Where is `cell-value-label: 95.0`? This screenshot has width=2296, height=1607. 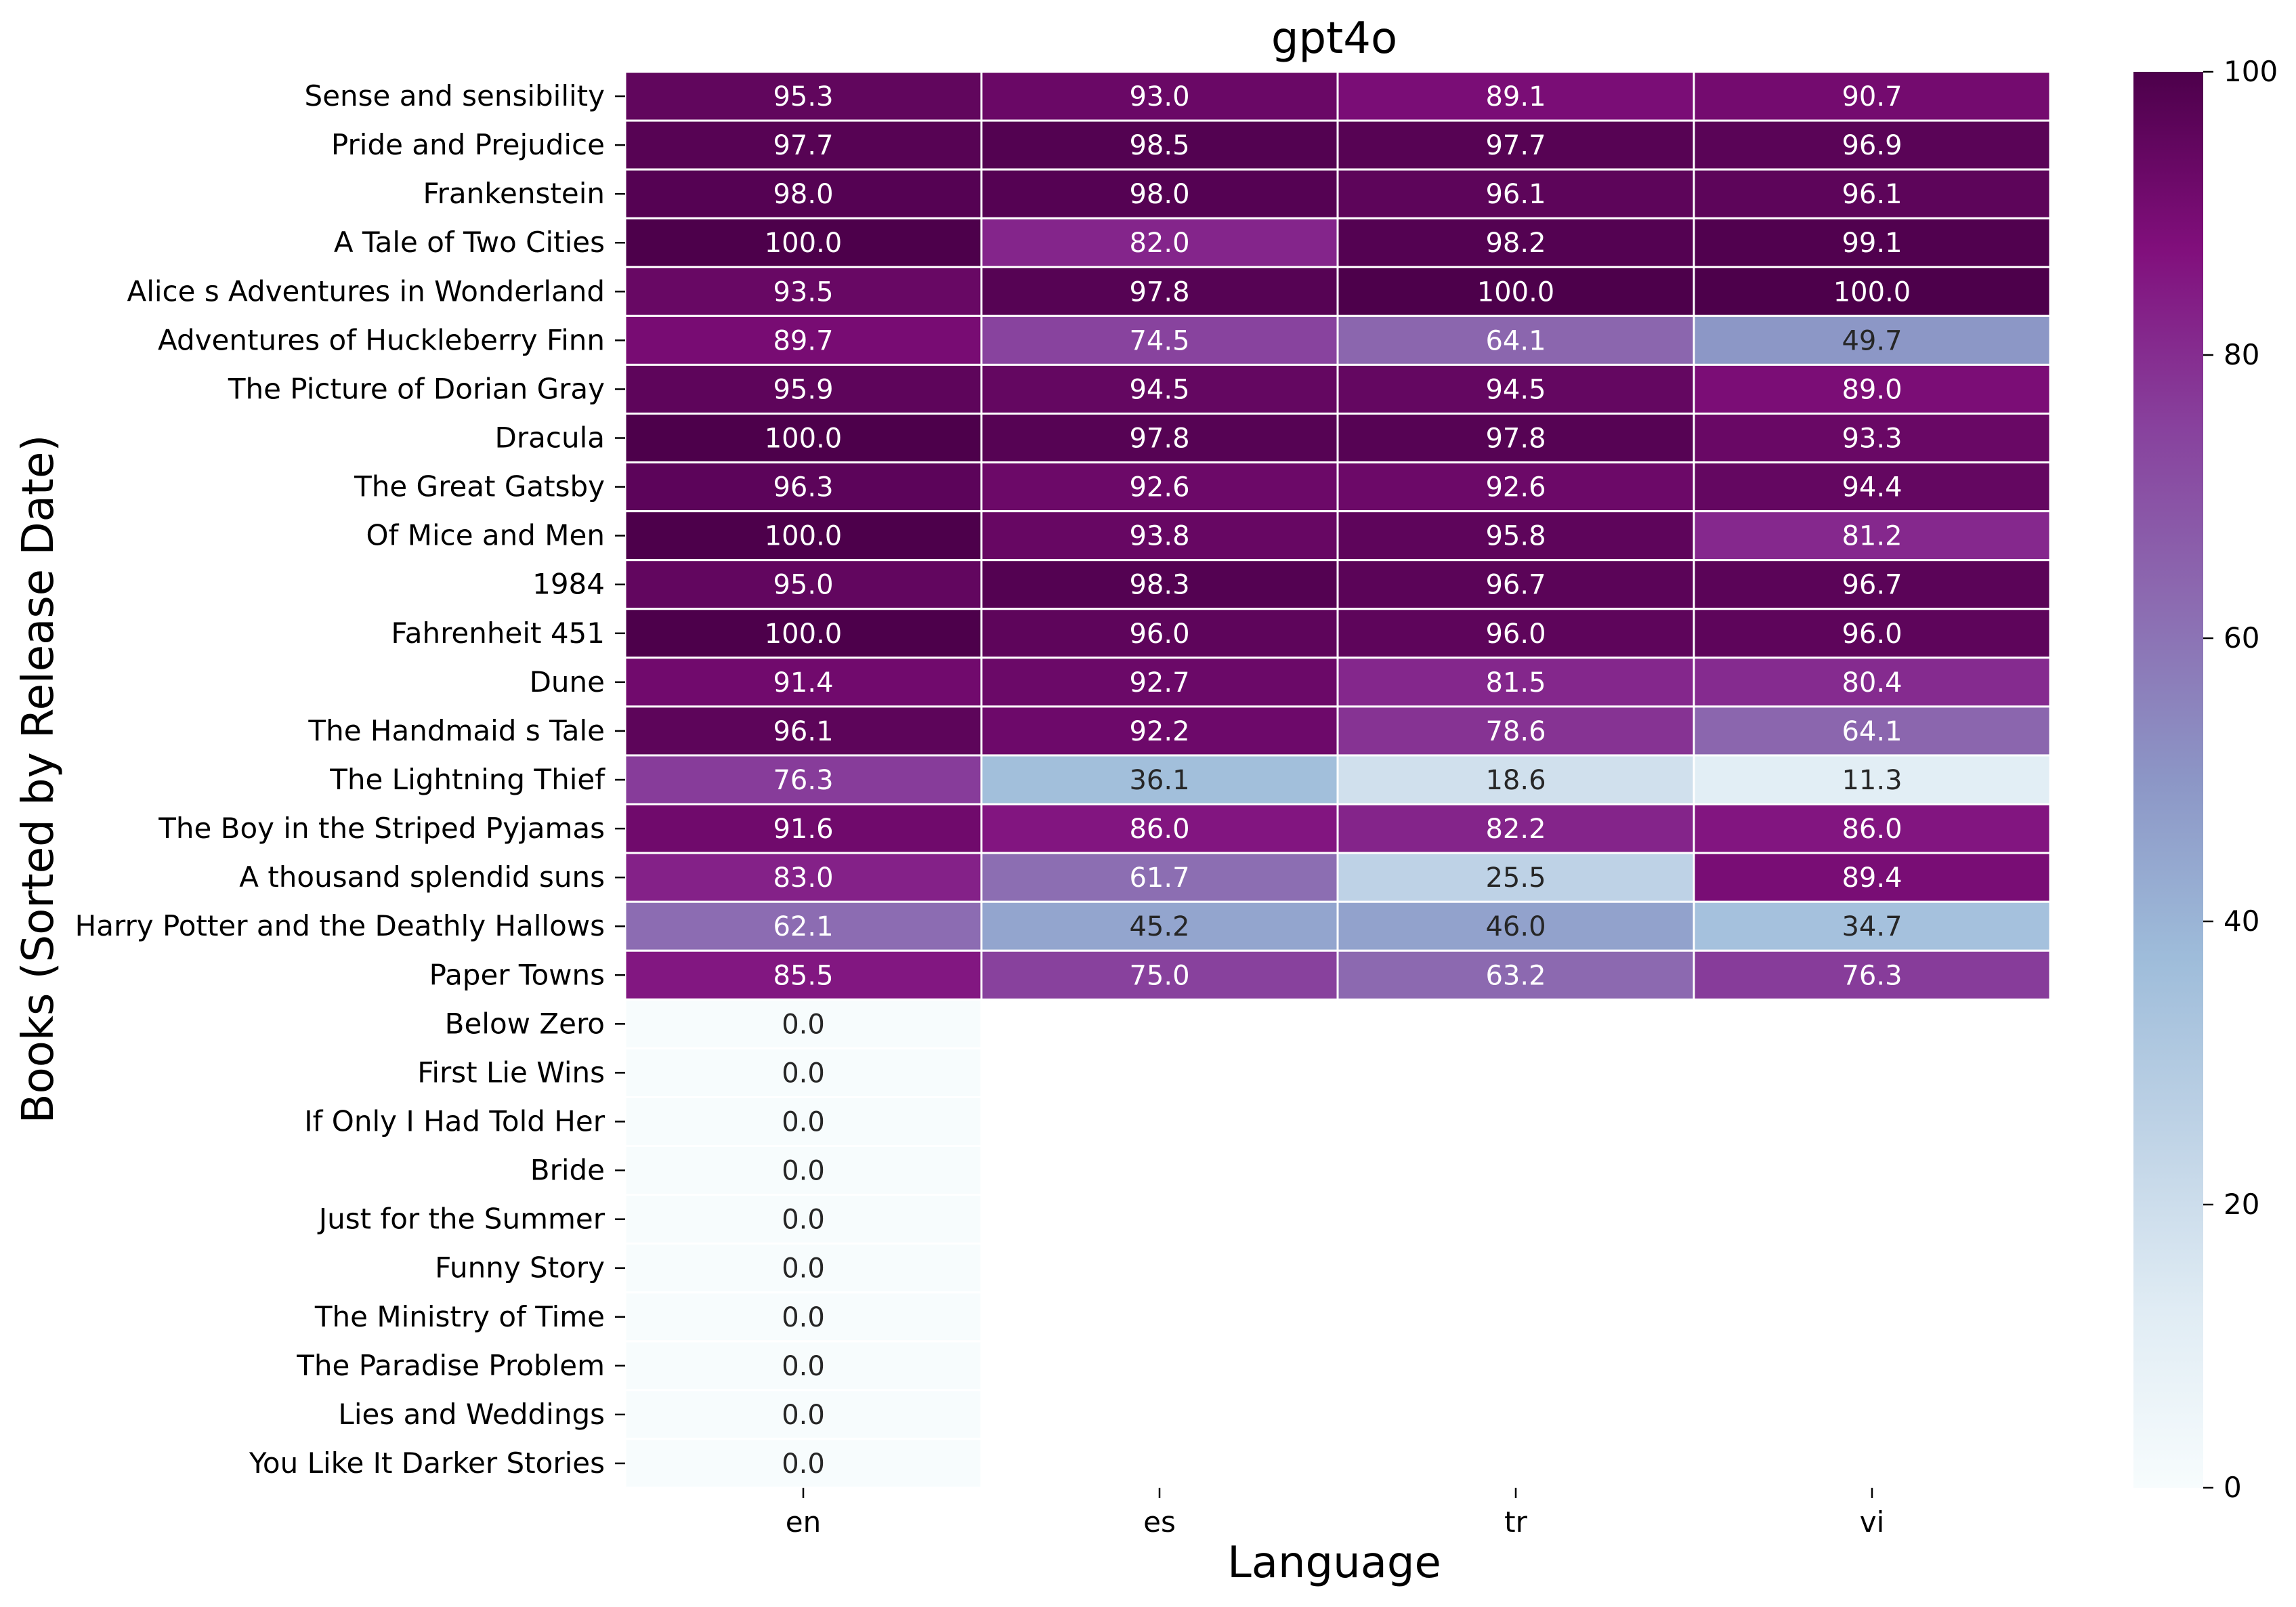
cell-value-label: 95.0 is located at coordinates (803, 586).